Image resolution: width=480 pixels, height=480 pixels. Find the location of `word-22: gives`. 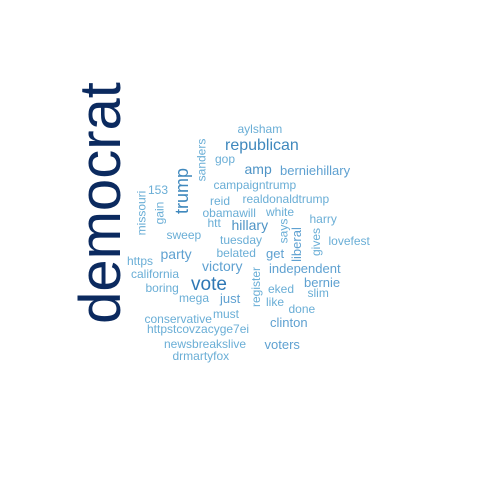

word-22: gives is located at coordinates (316, 242).